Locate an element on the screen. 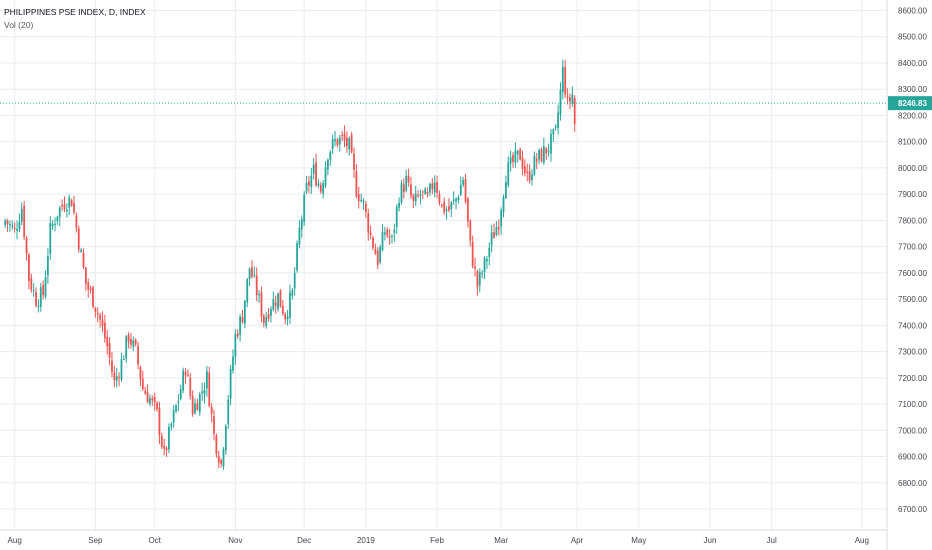 This screenshot has width=932, height=550. time-tick-label: Dec is located at coordinates (304, 540).